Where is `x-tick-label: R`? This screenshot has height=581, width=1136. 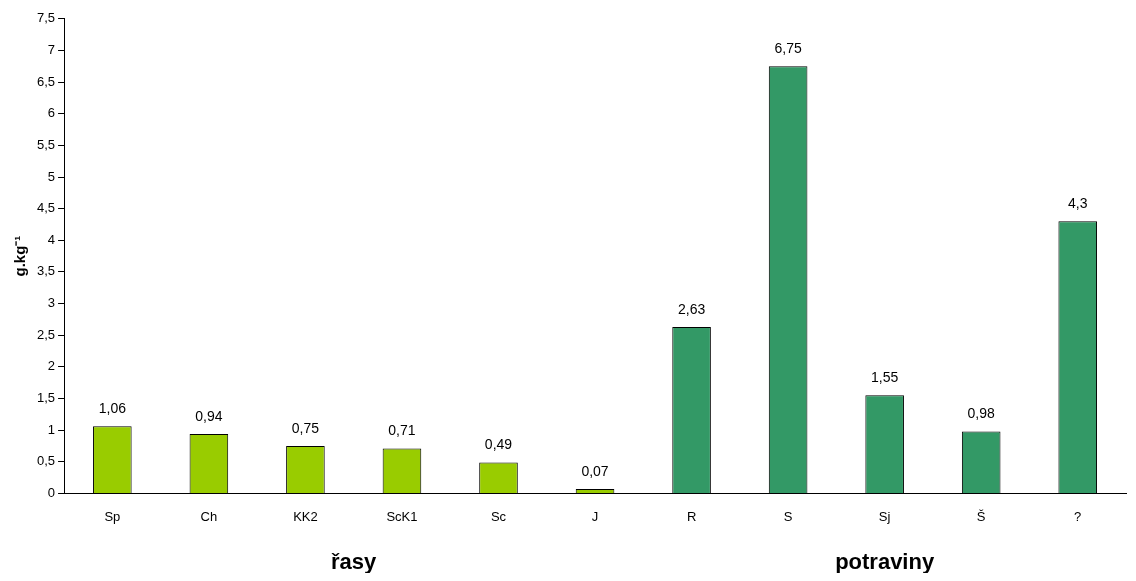 x-tick-label: R is located at coordinates (691, 516).